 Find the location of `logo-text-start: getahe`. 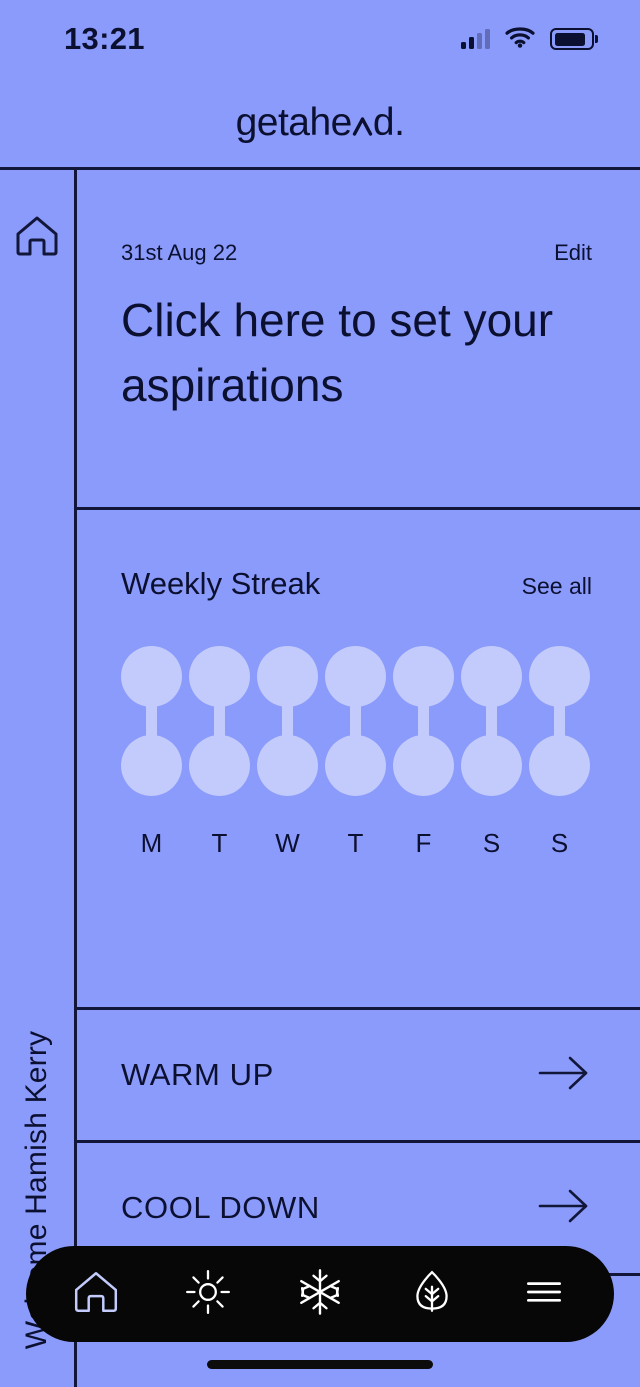

logo-text-start: getahe is located at coordinates (294, 122).